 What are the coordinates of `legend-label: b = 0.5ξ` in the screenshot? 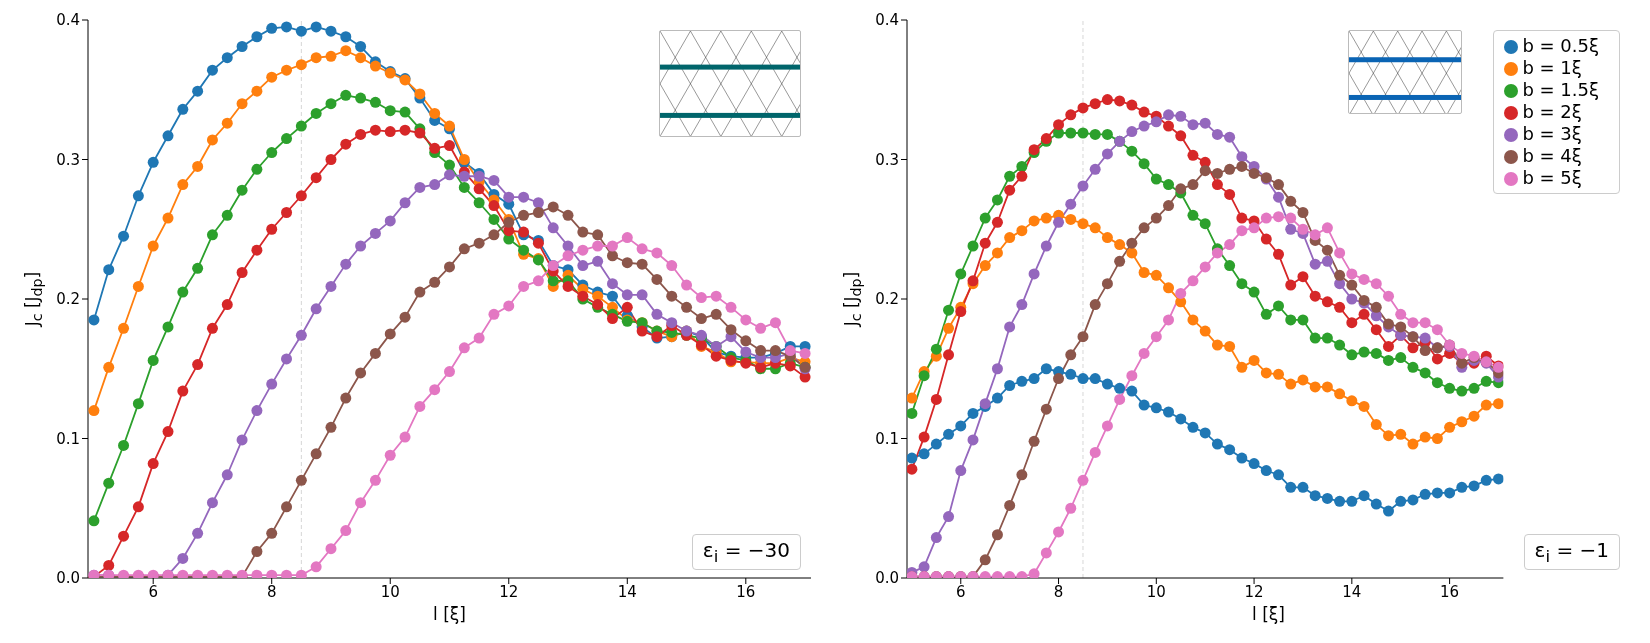 It's located at (1560, 45).